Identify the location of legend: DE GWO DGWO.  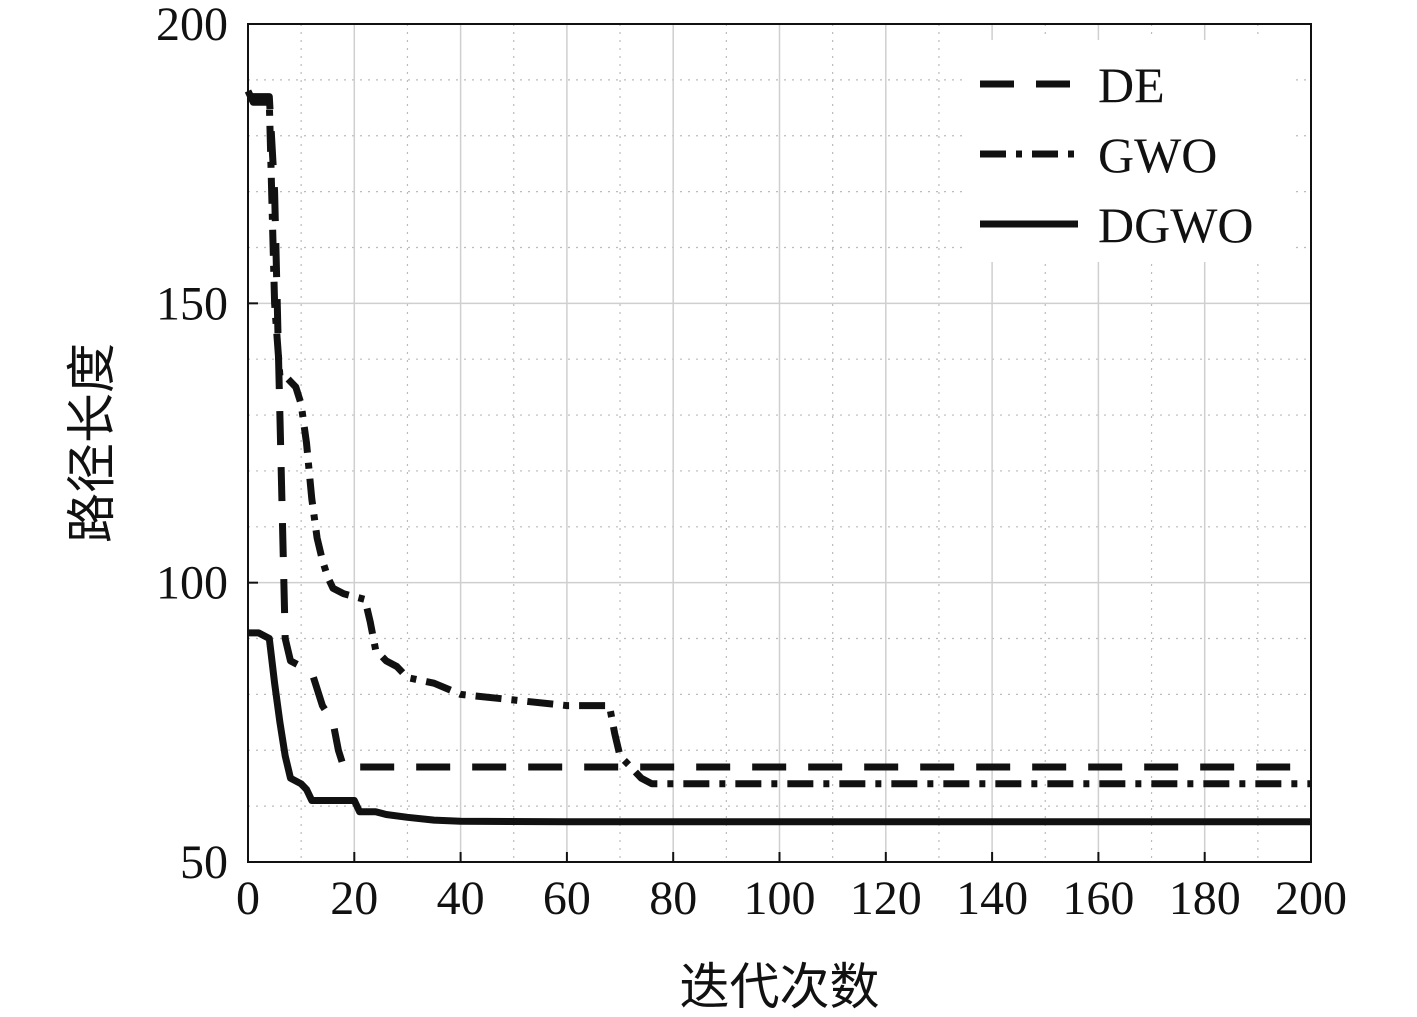
(1130, 151).